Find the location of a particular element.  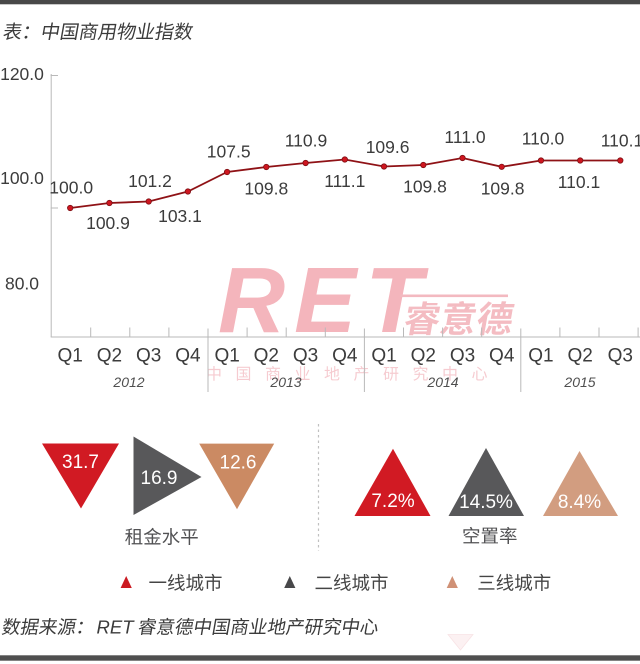

svg-text: 111.1 is located at coordinates (344, 181).